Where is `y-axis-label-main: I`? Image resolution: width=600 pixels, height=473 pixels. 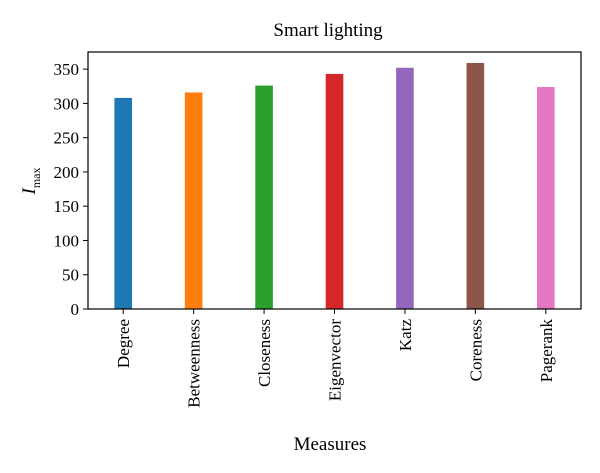 y-axis-label-main: I is located at coordinates (29, 191).